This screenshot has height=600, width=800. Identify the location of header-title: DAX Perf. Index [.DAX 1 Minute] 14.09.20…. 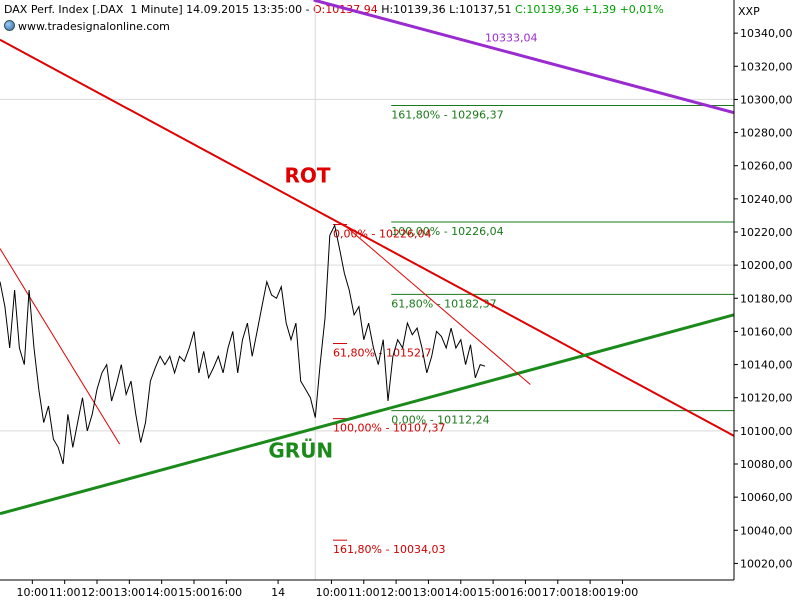
(159, 9).